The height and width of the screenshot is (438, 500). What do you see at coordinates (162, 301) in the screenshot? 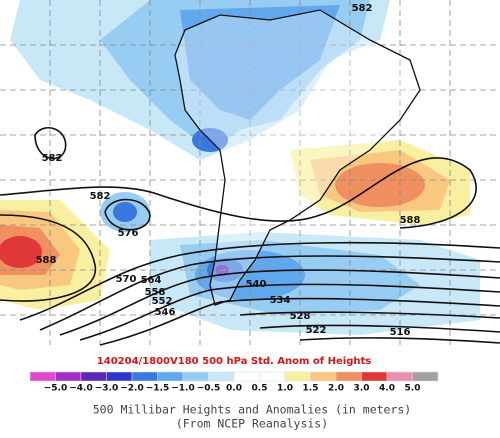
I see `contour-label: 552` at bounding box center [162, 301].